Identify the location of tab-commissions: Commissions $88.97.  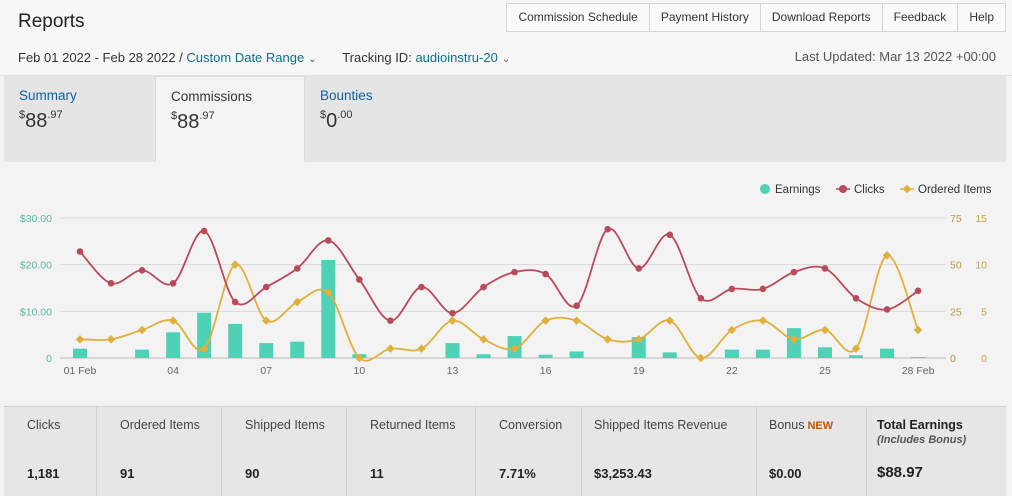
(230, 120).